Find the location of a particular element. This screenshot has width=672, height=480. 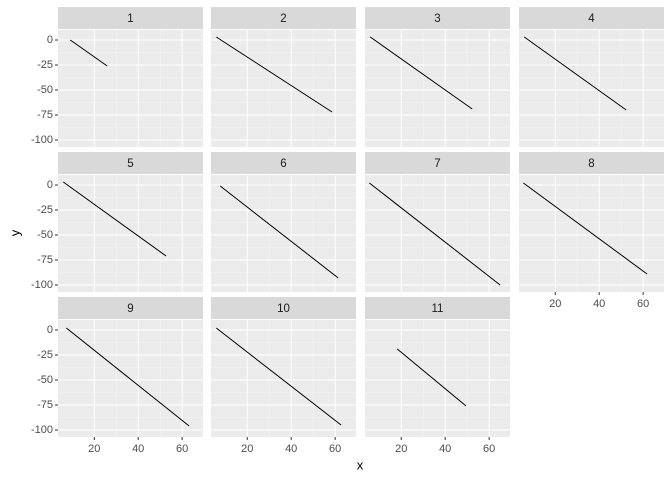

strip-label: 8 is located at coordinates (591, 164).